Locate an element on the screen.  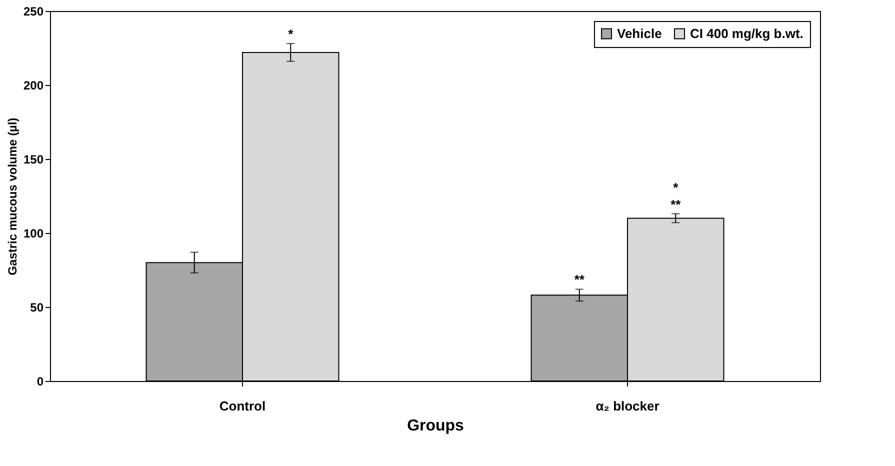
y-tick-label: 50 is located at coordinates (37, 307).